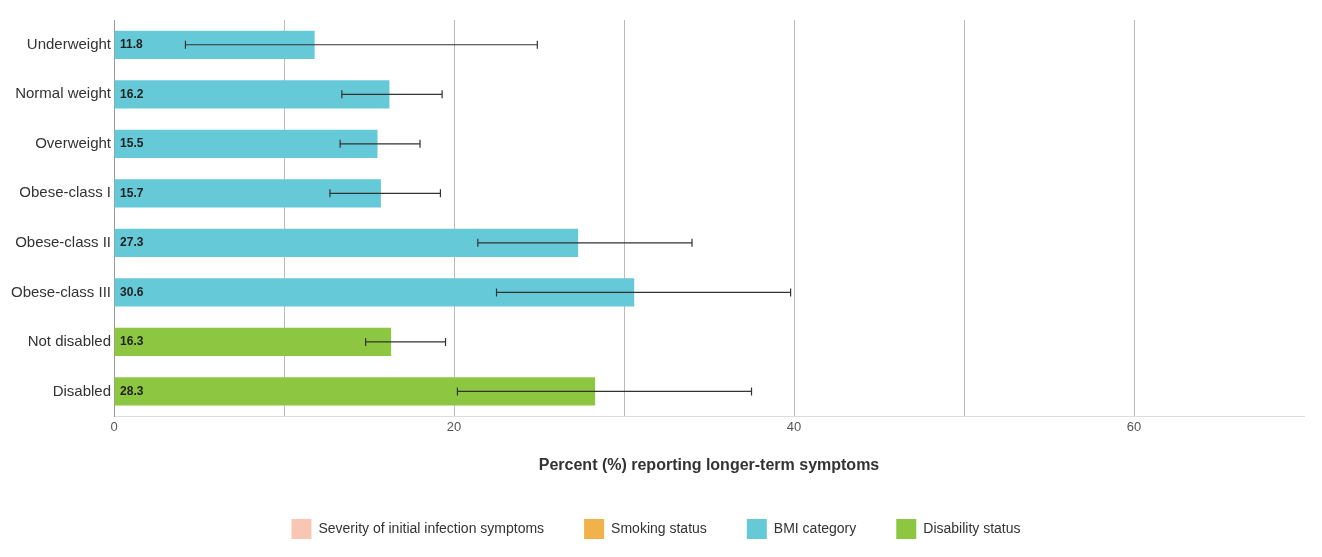 This screenshot has height=557, width=1322. I want to click on y-tick-label: Normal weight, so click(63, 93).